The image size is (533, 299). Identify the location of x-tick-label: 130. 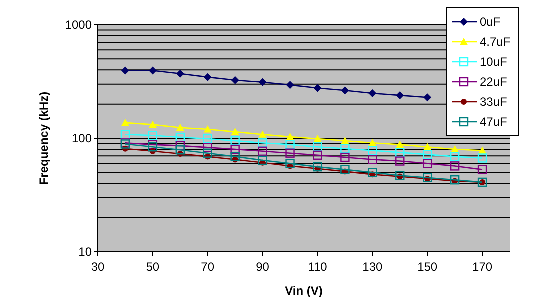
(372, 267).